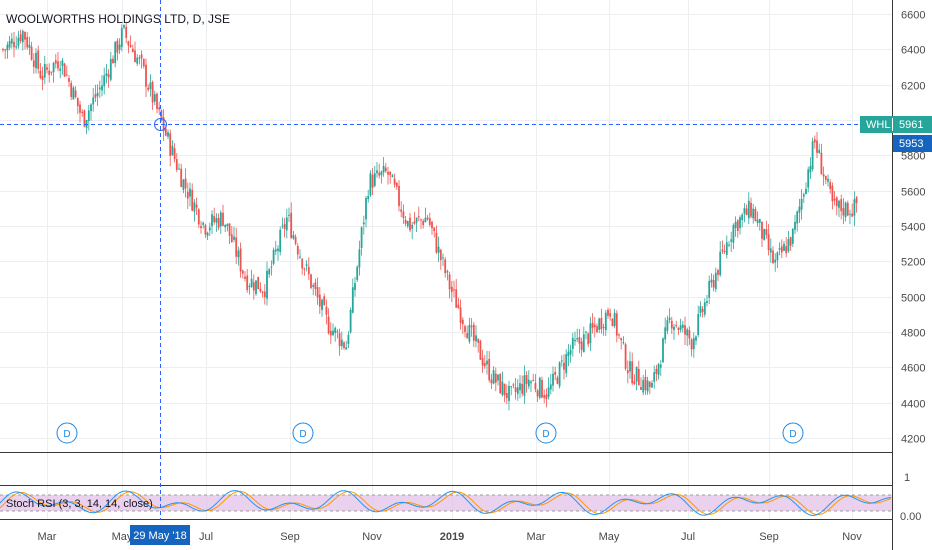  I want to click on crosshair-date-value: 29 May '18, so click(159, 536).